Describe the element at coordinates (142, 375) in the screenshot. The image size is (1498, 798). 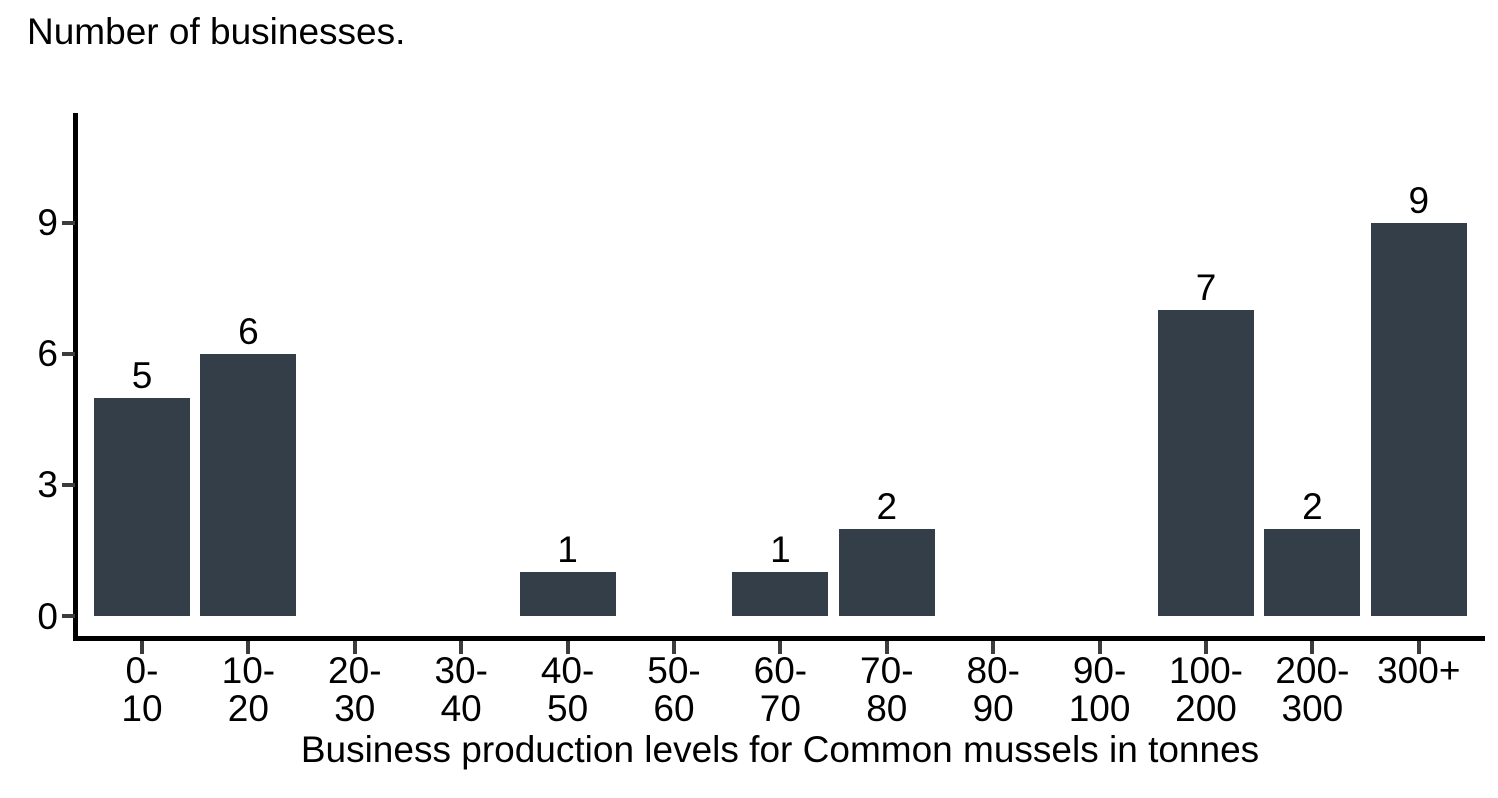
I see `bar-value-label: 5` at that location.